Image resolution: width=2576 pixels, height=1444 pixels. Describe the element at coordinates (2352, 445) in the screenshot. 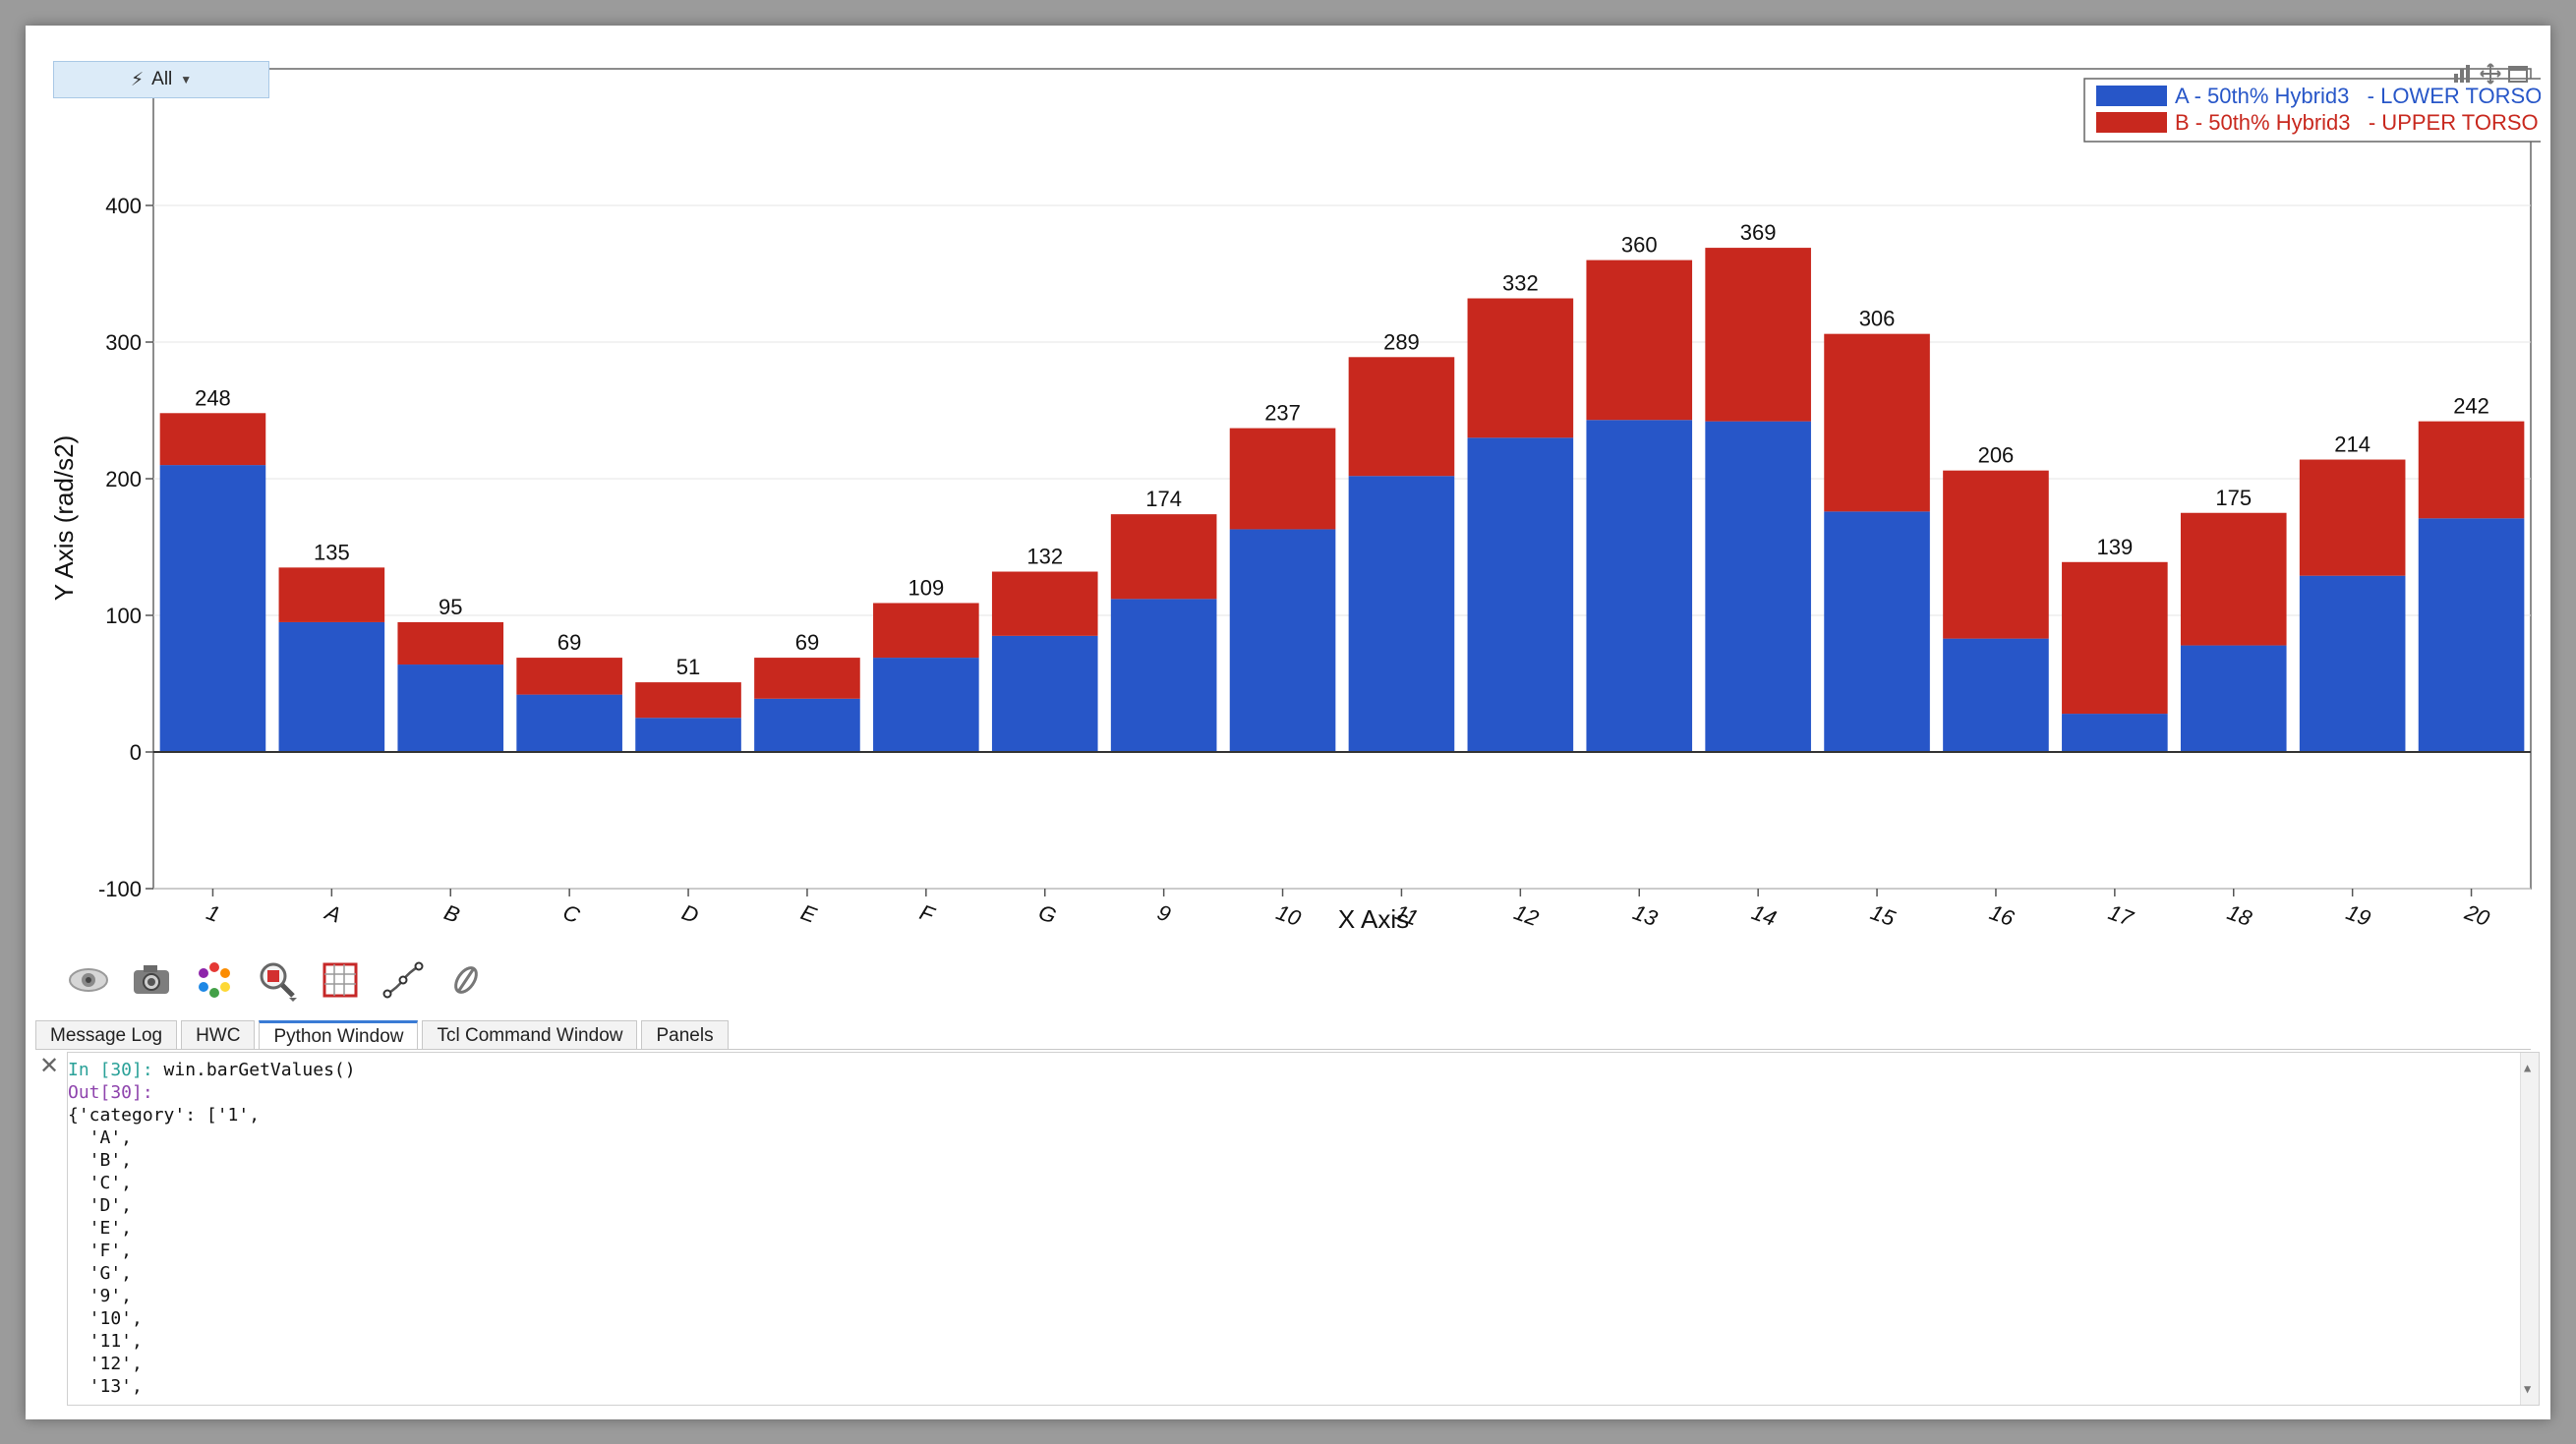

I see `bar-total-label: 214` at that location.